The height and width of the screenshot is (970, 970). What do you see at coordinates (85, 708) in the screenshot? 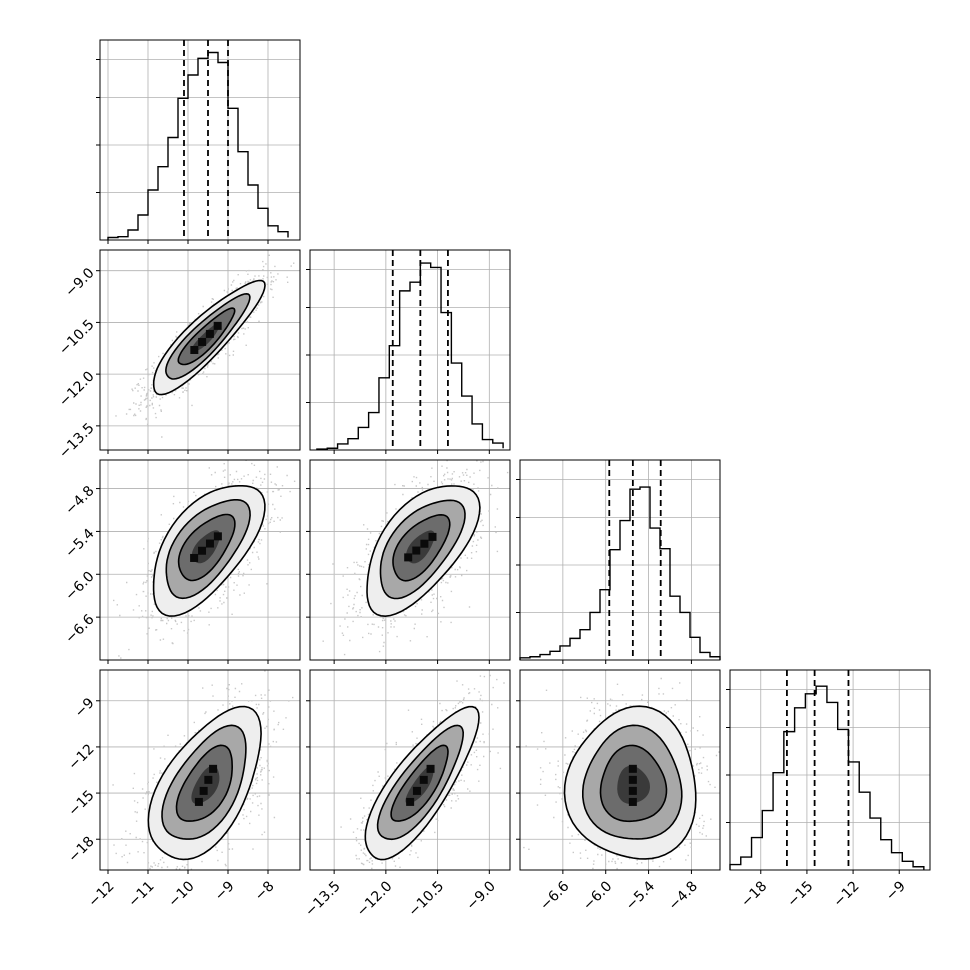
I see `y-tick-label: −9` at bounding box center [85, 708].